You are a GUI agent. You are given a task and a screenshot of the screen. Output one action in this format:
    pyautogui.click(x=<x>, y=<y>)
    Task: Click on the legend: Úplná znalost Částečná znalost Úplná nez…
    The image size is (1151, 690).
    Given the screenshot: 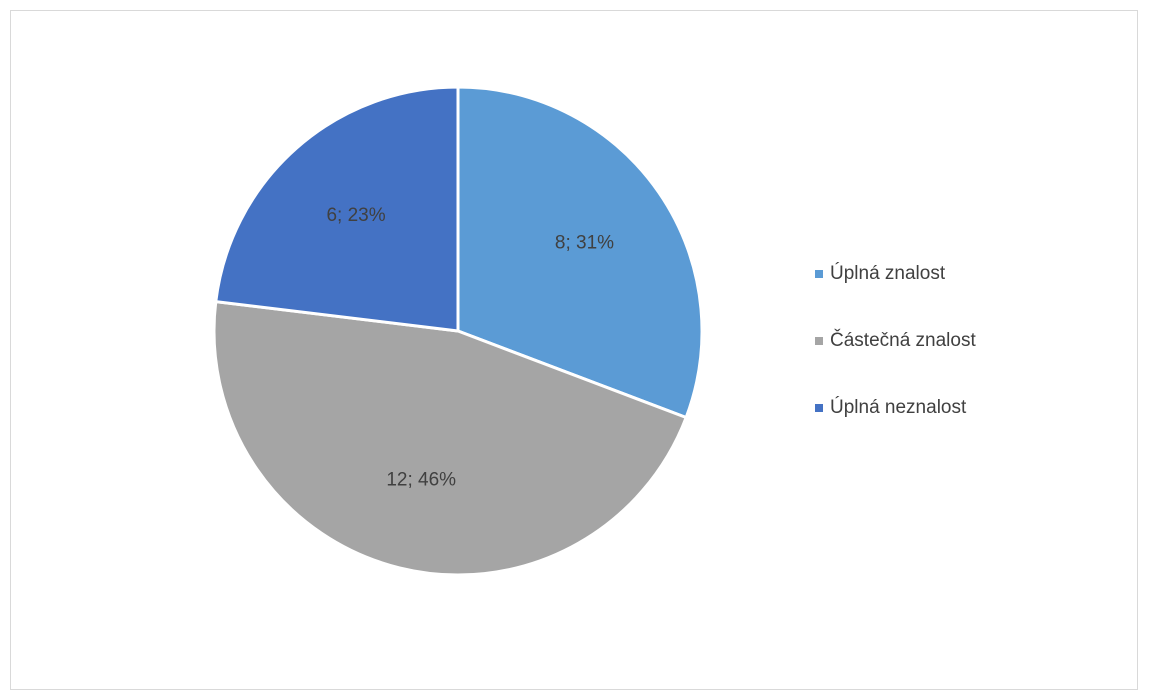 What is the action you would take?
    pyautogui.click(x=895, y=362)
    